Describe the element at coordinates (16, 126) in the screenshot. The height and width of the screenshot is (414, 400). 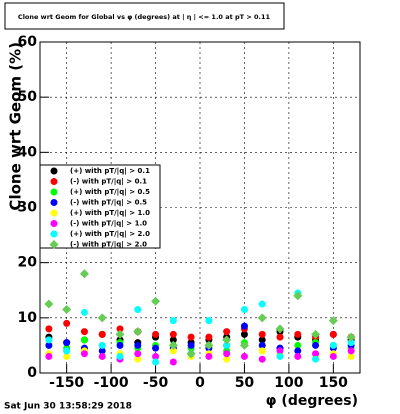
I see `y-axis-title: Clone wrt Geom (%)` at that location.